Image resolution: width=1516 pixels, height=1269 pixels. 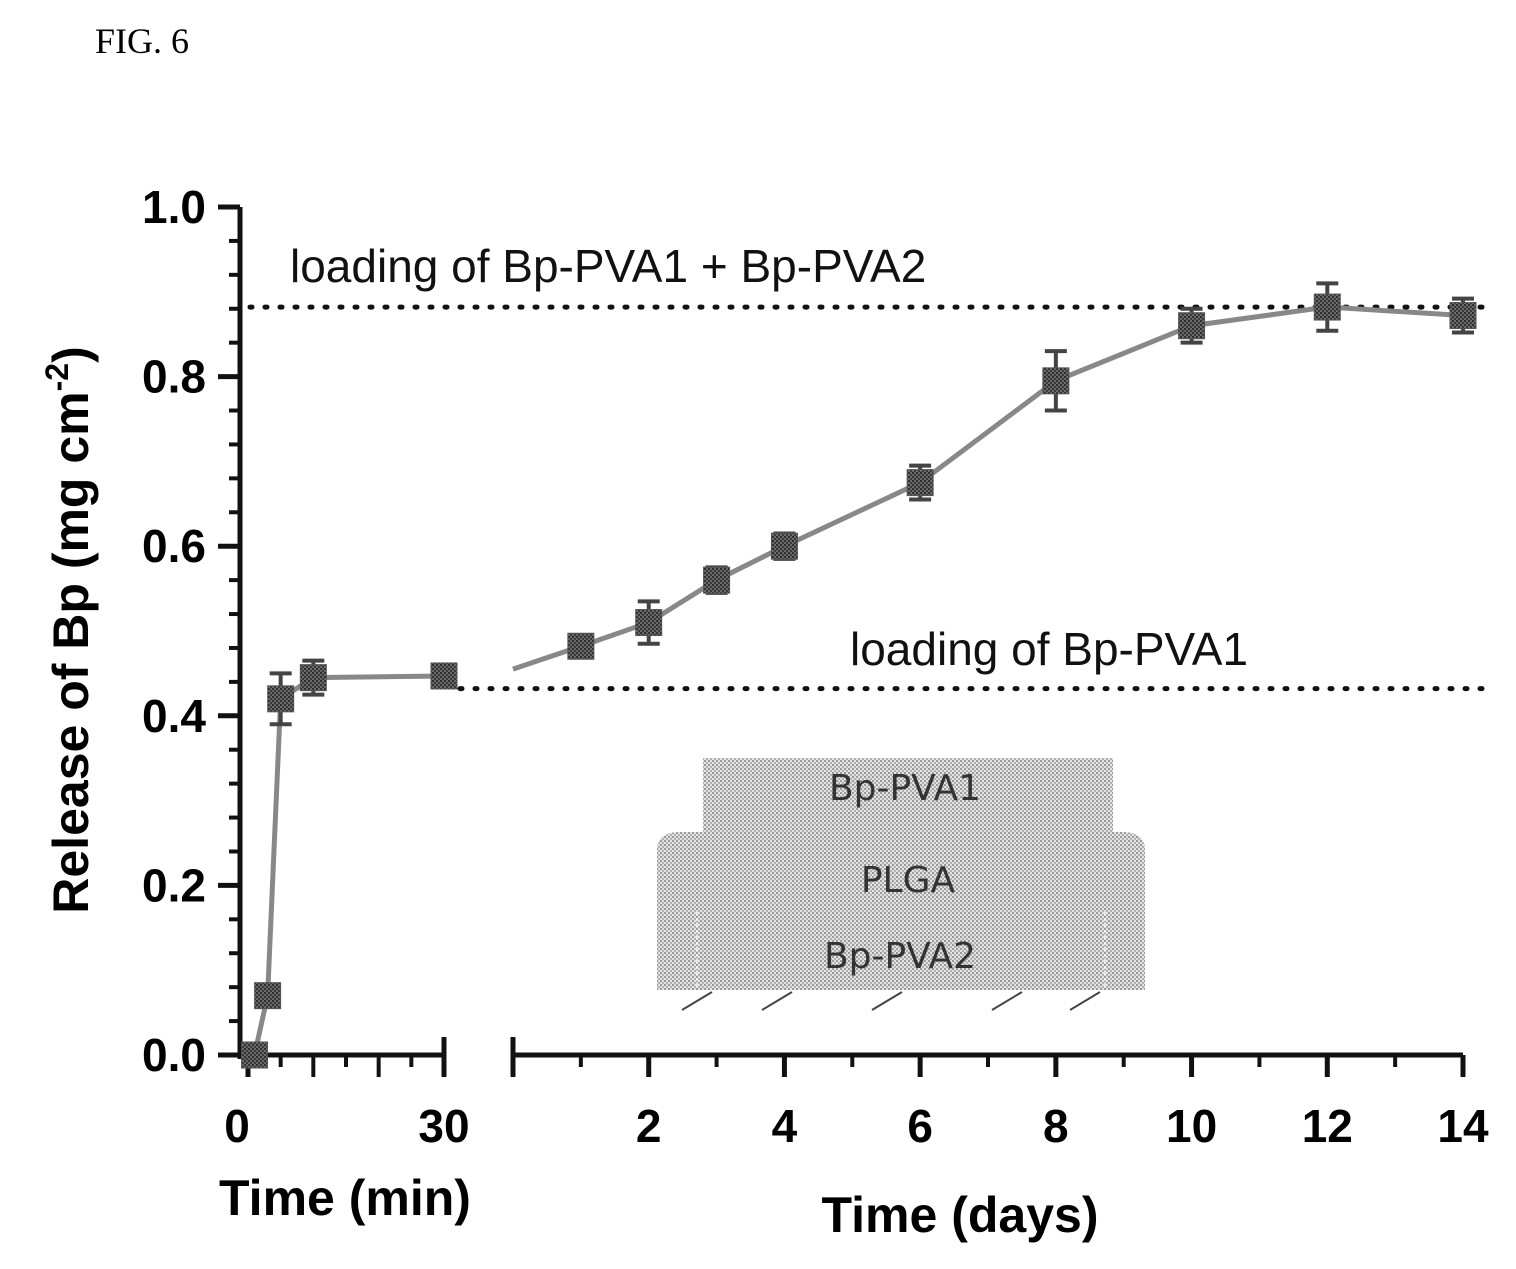 What do you see at coordinates (348, 864) in the screenshot?
I see `series-line` at bounding box center [348, 864].